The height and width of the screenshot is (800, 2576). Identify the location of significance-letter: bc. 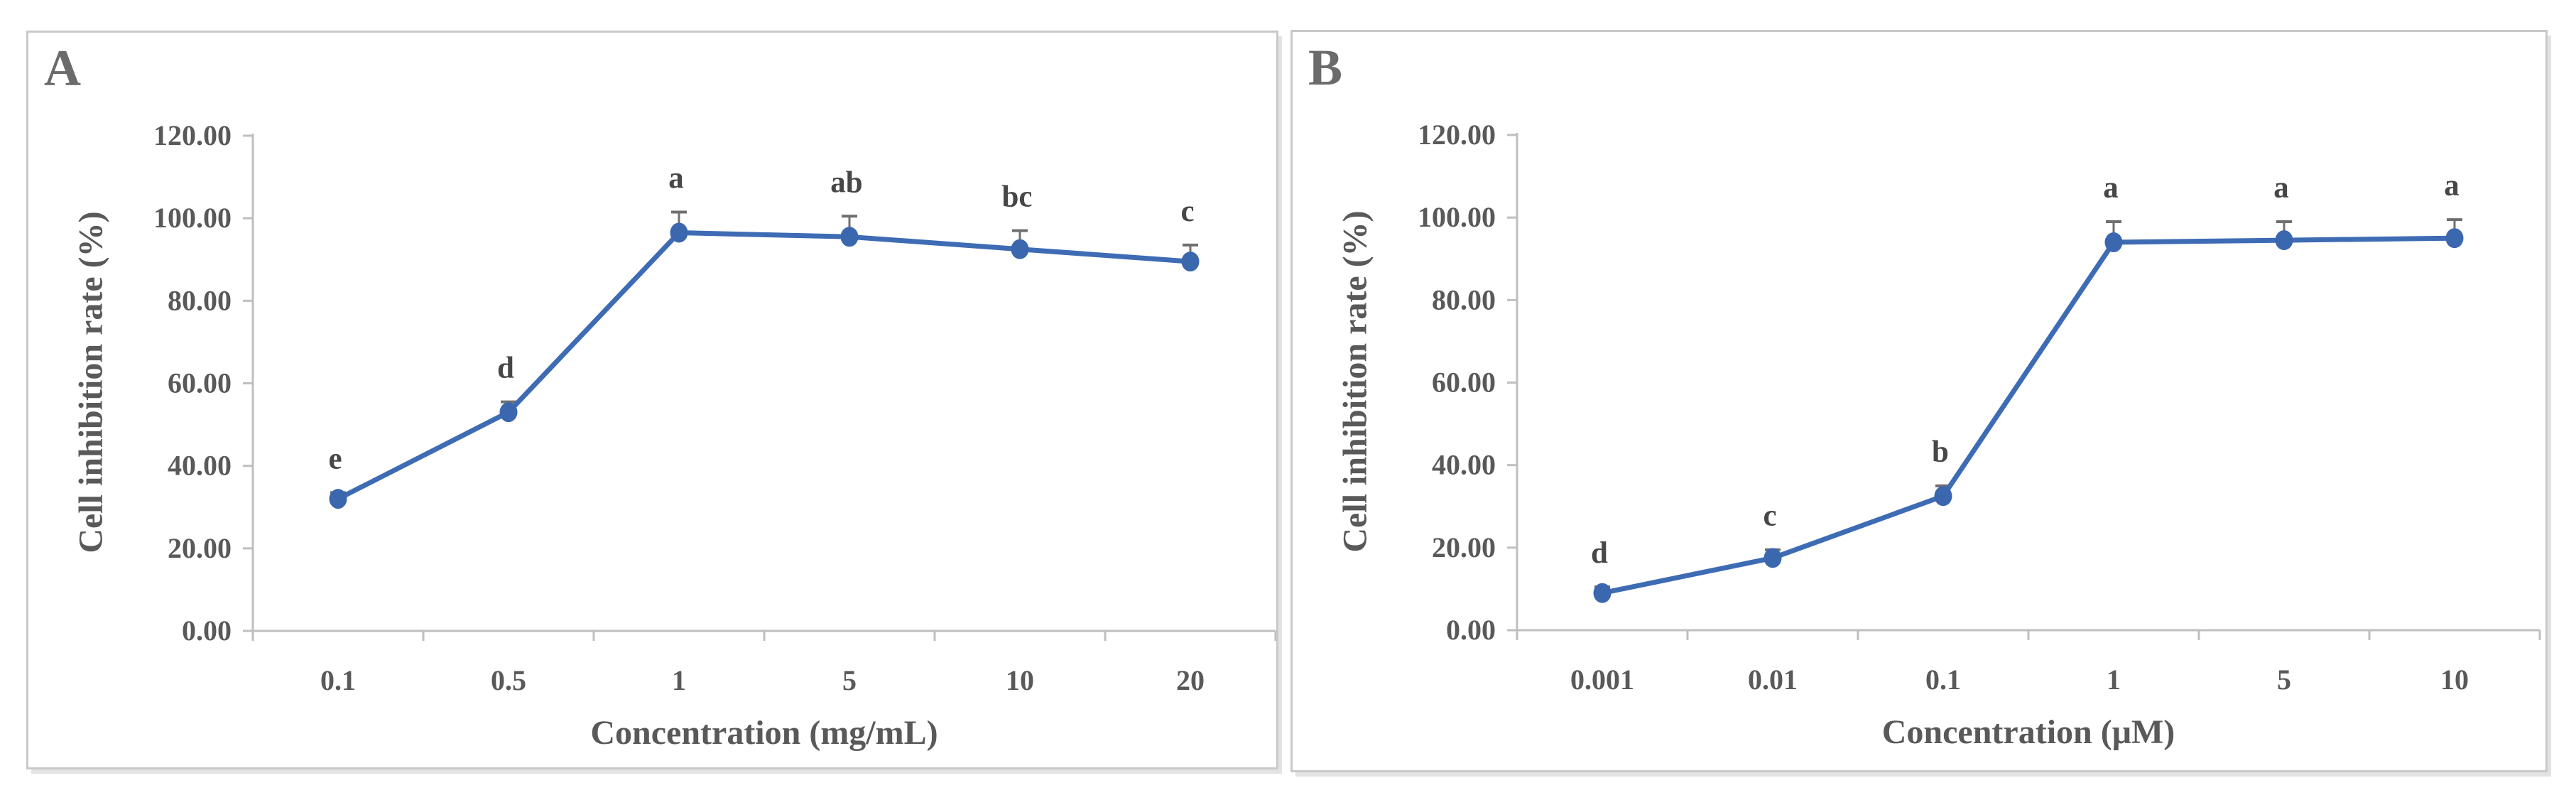
(1017, 197).